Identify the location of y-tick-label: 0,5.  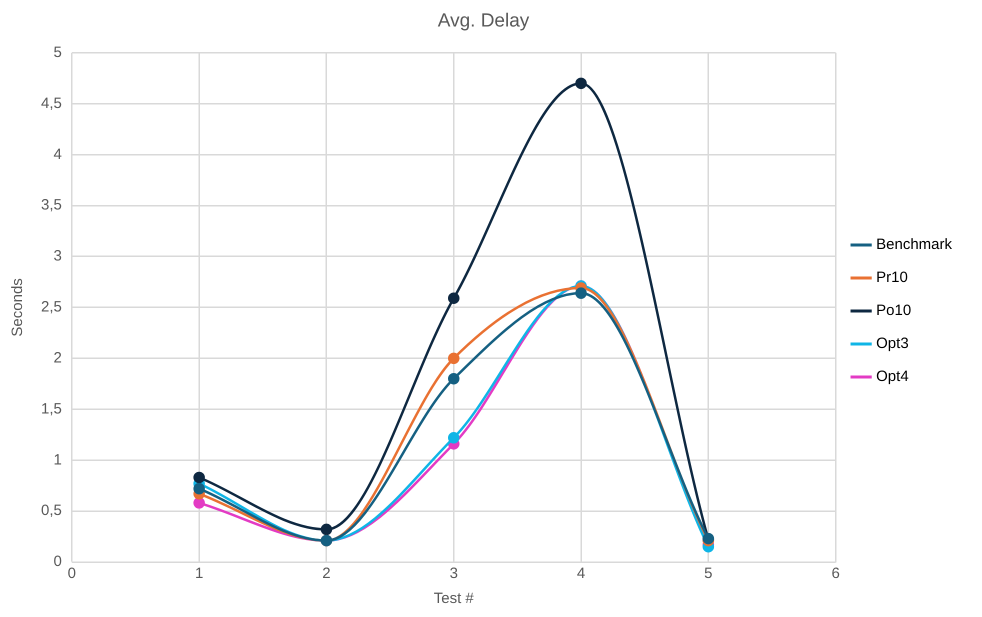
(51, 511).